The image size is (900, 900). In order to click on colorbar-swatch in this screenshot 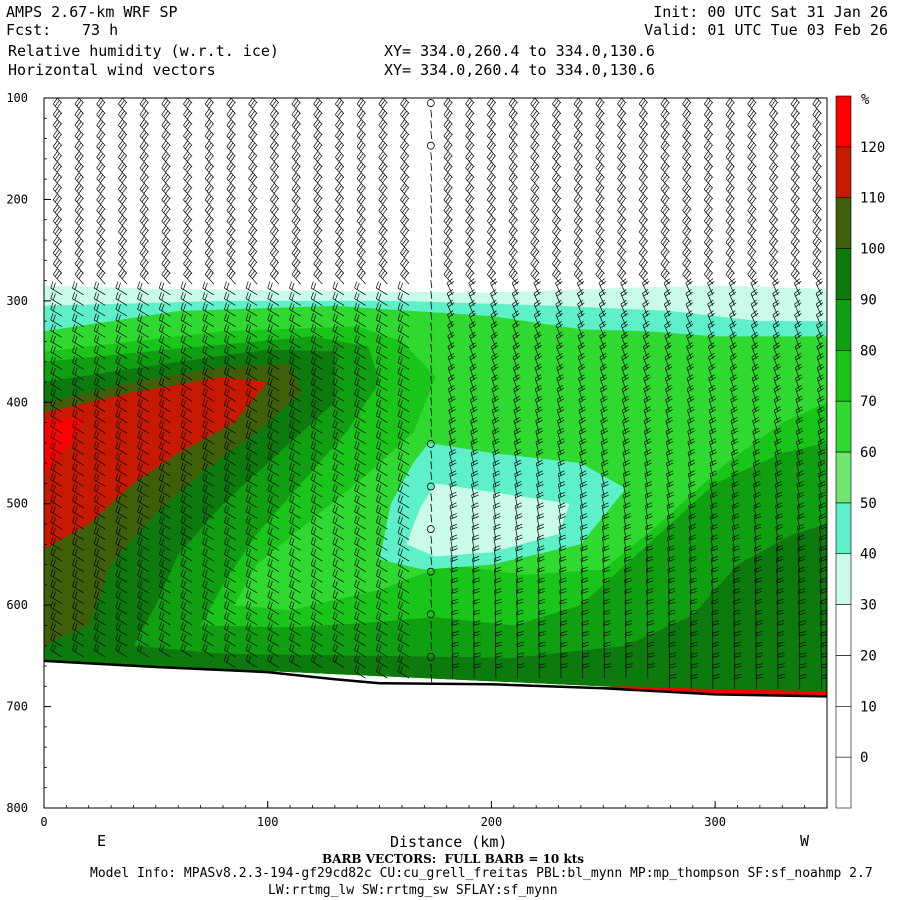, I will do `click(843, 477)`.